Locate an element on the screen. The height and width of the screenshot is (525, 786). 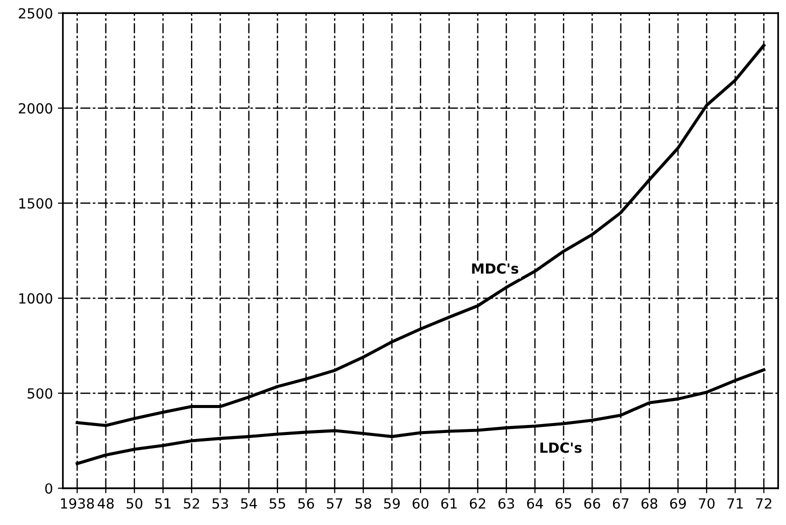
x-tick-label: 59 is located at coordinates (392, 503).